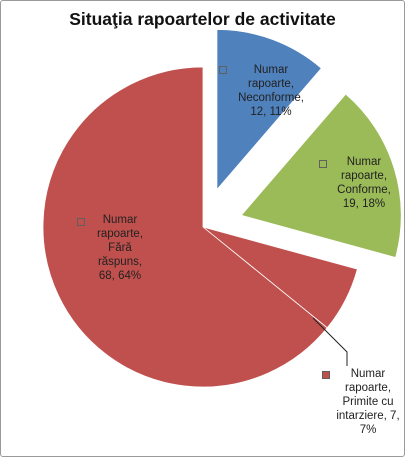  I want to click on slice-label-line: Fără, so click(120, 248).